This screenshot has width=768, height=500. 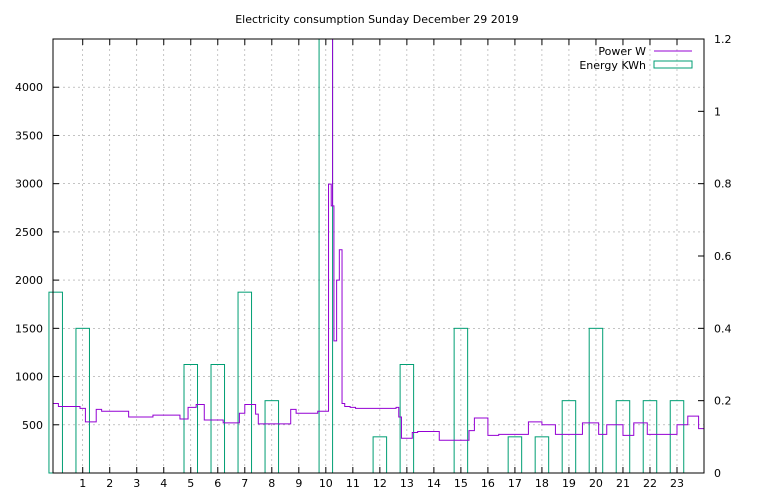 What do you see at coordinates (723, 328) in the screenshot?
I see `y2-tick-label: 0.4` at bounding box center [723, 328].